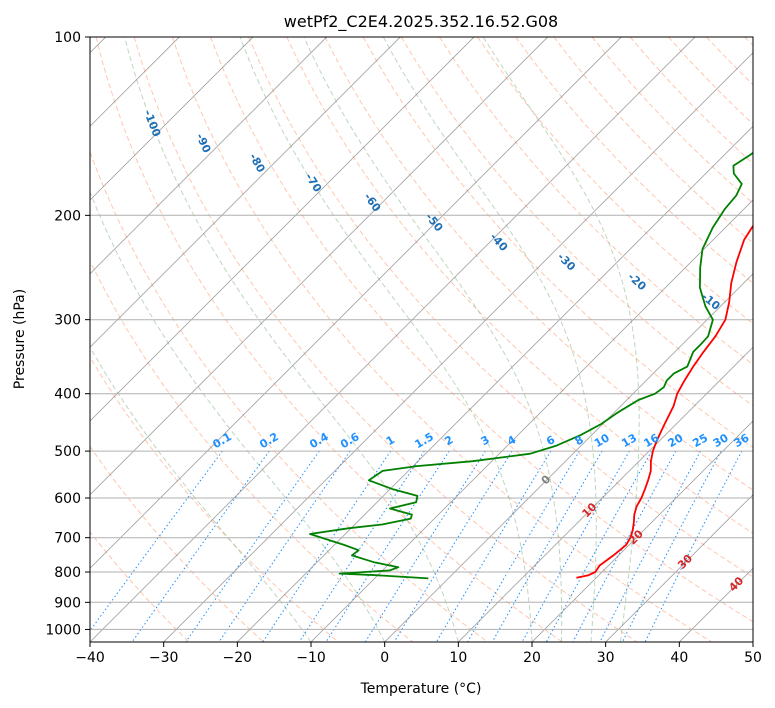  Describe the element at coordinates (67, 499) in the screenshot. I see `y-tick-label: 600` at that location.